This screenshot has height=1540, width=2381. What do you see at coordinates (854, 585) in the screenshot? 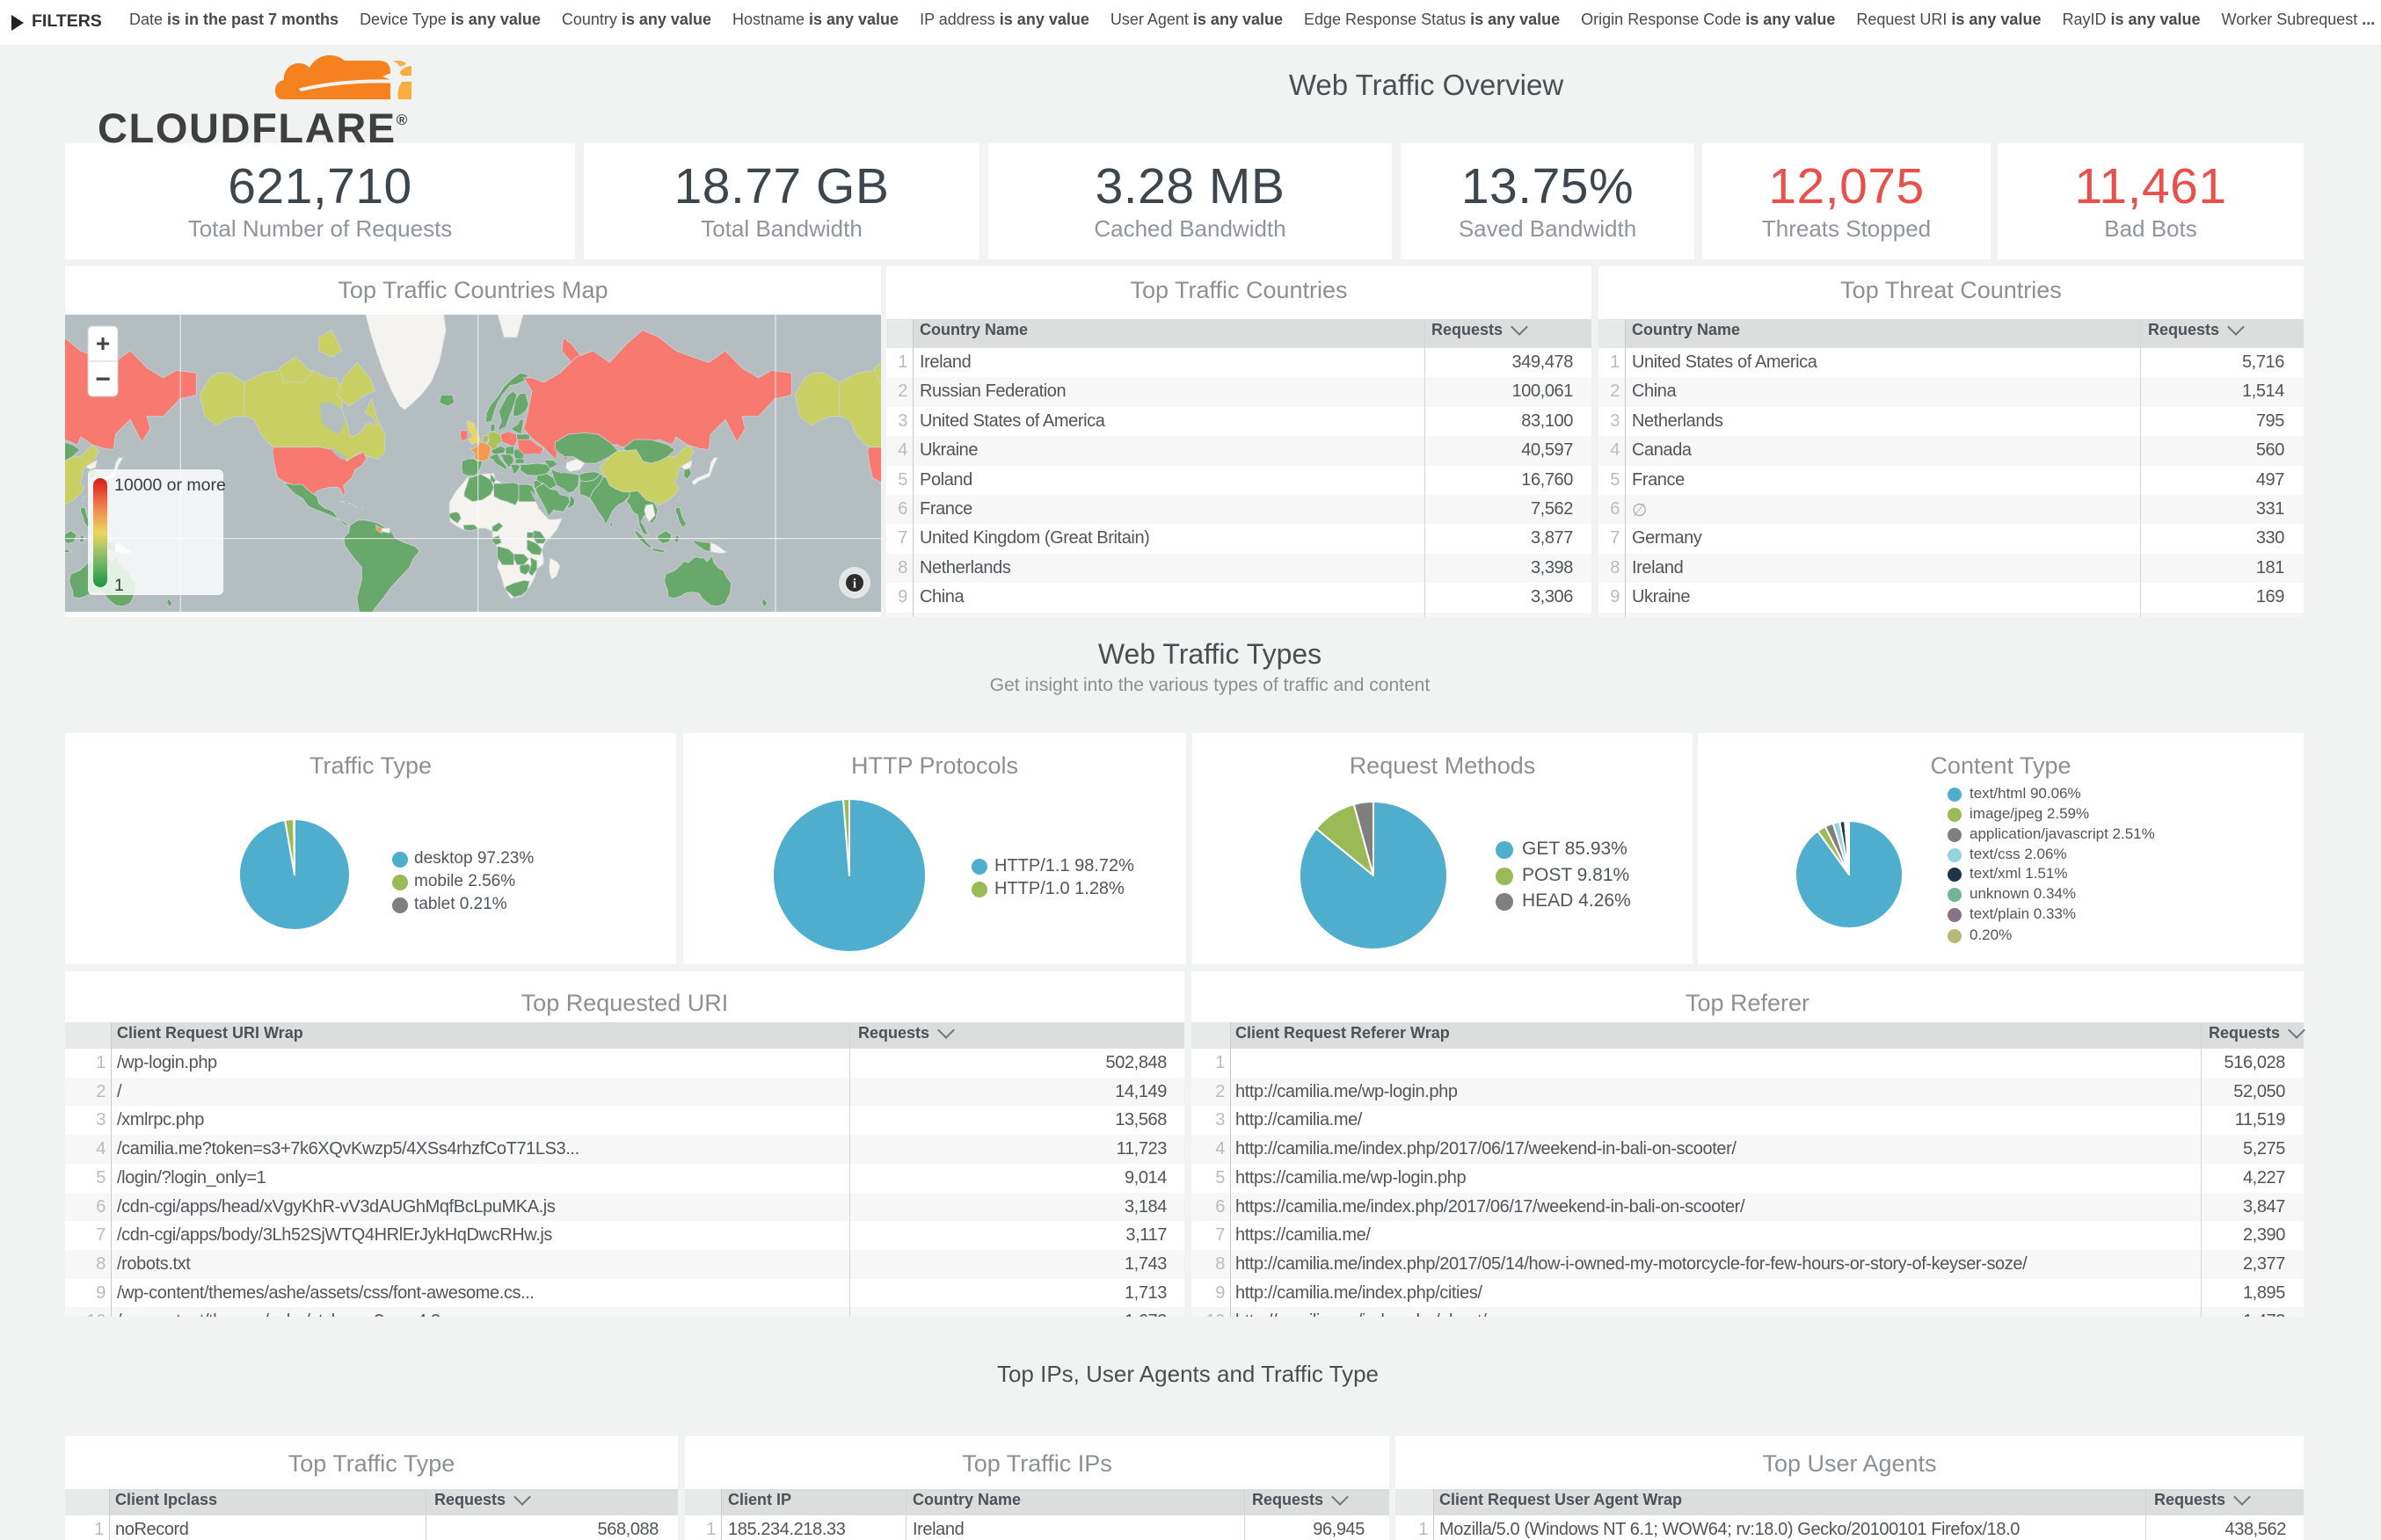
I see `svg-text: i` at bounding box center [854, 585].